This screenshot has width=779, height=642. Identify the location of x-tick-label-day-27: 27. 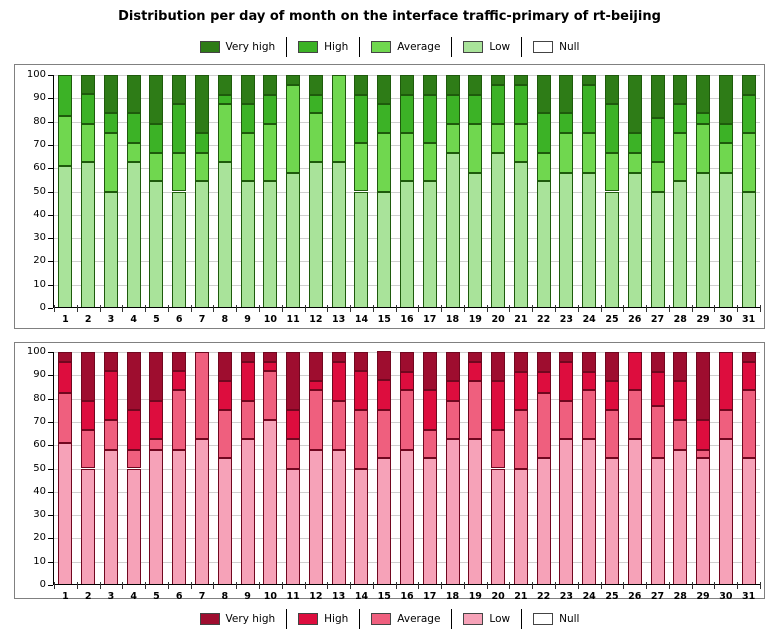
(657, 319).